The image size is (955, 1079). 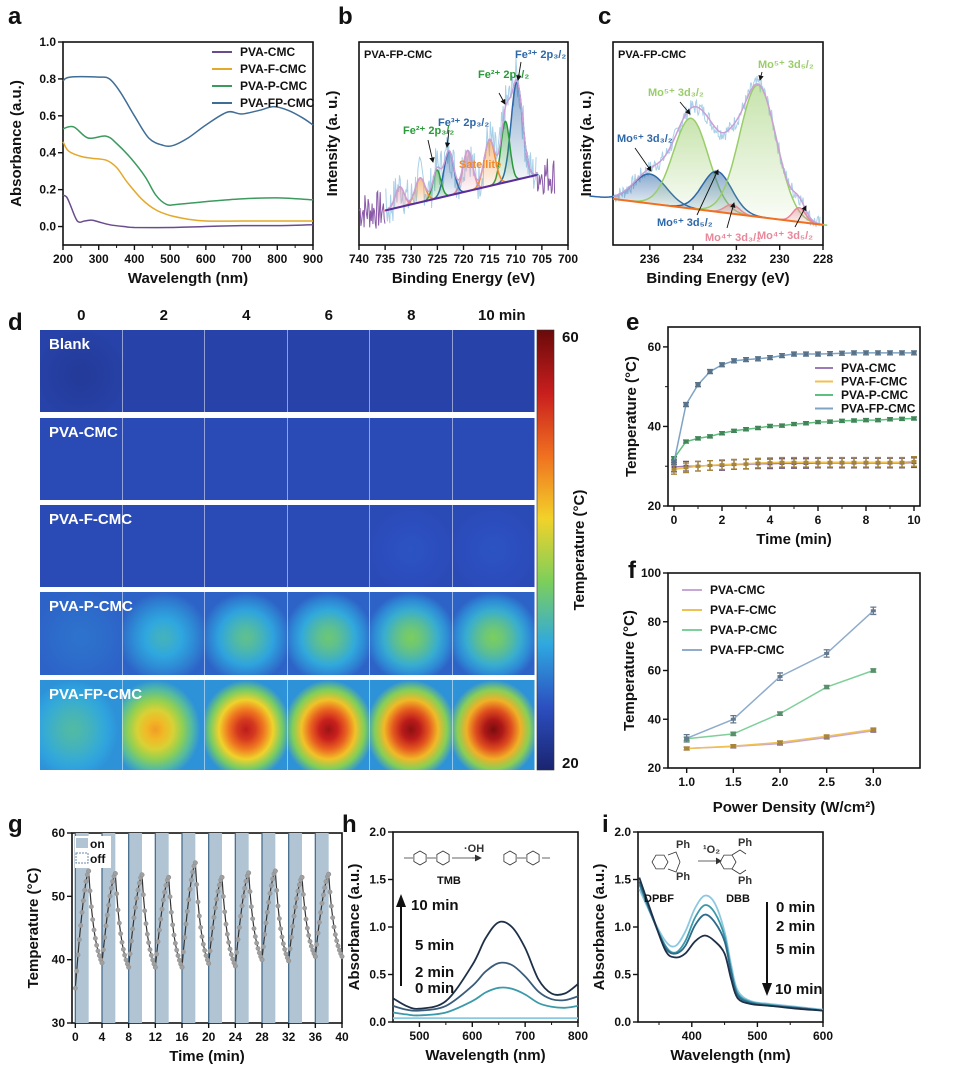 I want to click on y-axis-label: Temperature (°C), so click(x=631, y=416).